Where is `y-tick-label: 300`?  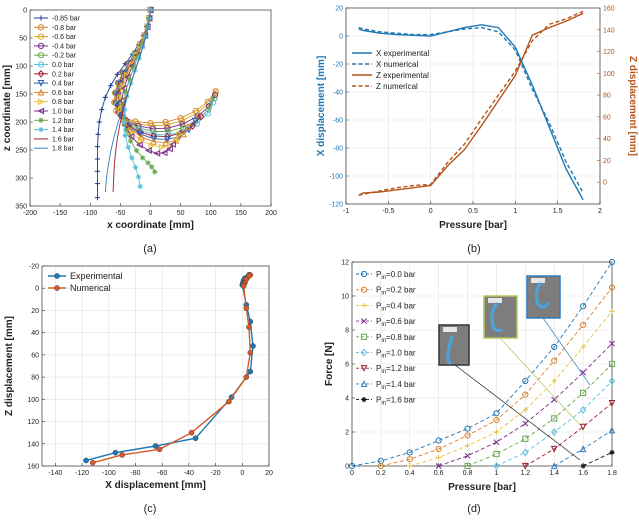
y-tick-label: 300 is located at coordinates (21, 179).